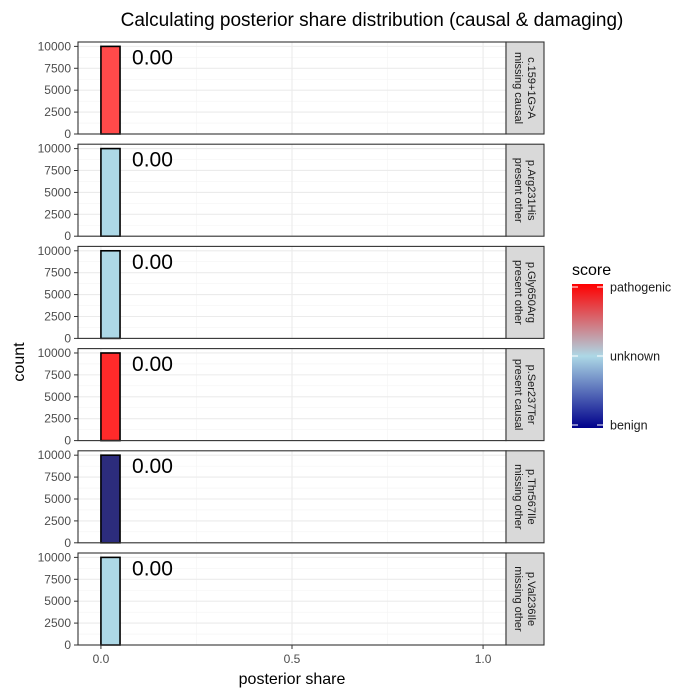  Describe the element at coordinates (591, 270) in the screenshot. I see `legend-title: score` at that location.